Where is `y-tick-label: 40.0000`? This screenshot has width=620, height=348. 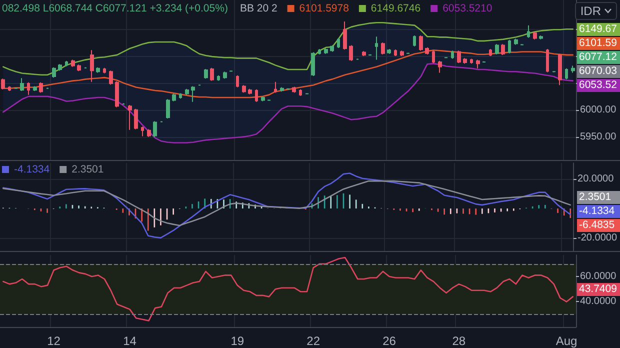
y-tick-label: 40.0000 is located at coordinates (598, 302).